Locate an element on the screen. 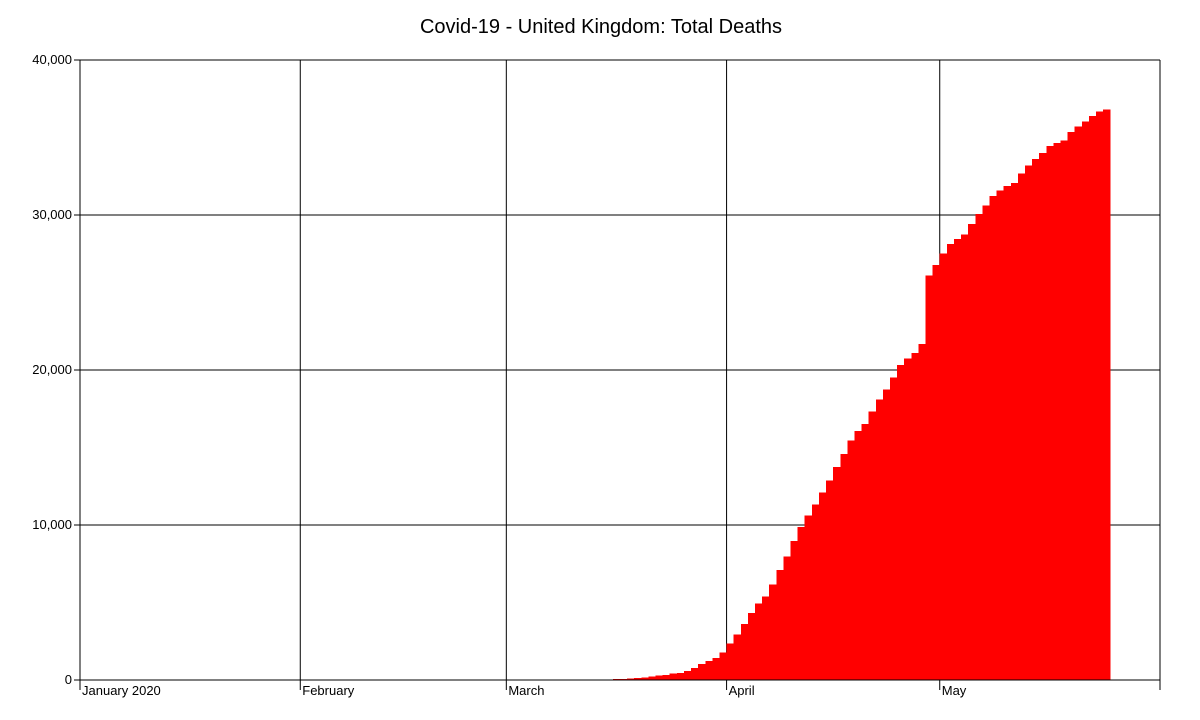 The image size is (1200, 720). x-tick-label: March is located at coordinates (526, 690).